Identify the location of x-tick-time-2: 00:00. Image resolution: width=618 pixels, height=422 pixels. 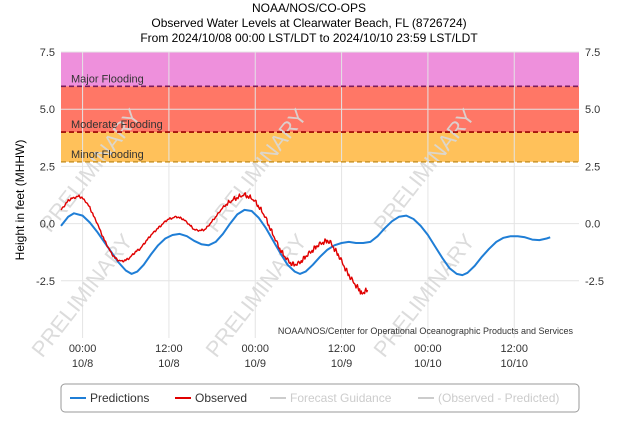
(255, 349).